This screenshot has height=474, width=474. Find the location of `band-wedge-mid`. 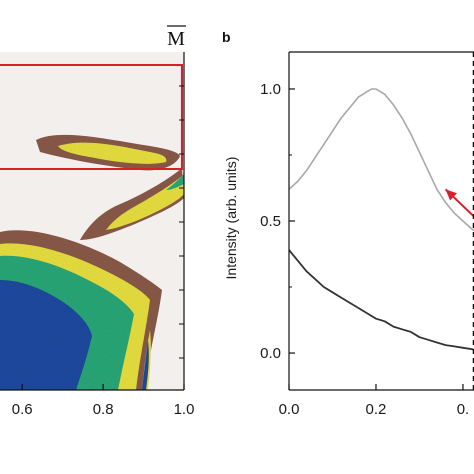

band-wedge-mid is located at coordinates (145, 203).